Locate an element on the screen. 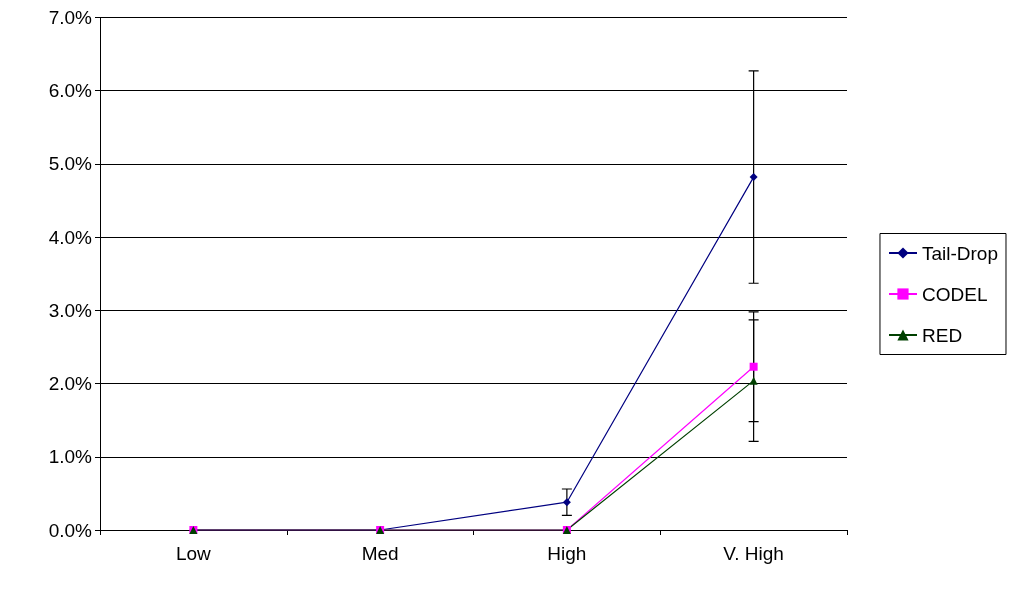 The image size is (1017, 590). y-tick-label: 0.0% is located at coordinates (70, 530).